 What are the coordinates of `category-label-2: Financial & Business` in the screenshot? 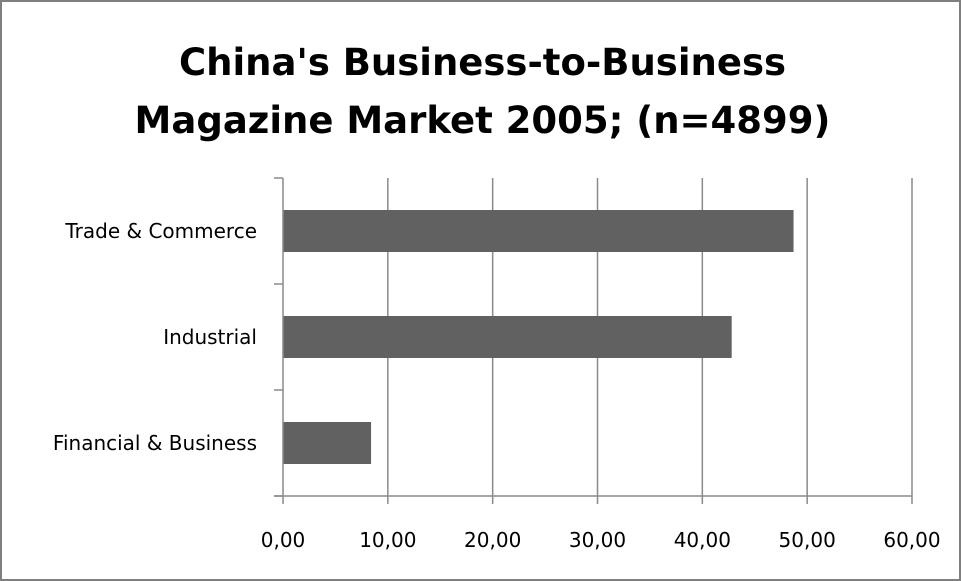 It's located at (155, 443).